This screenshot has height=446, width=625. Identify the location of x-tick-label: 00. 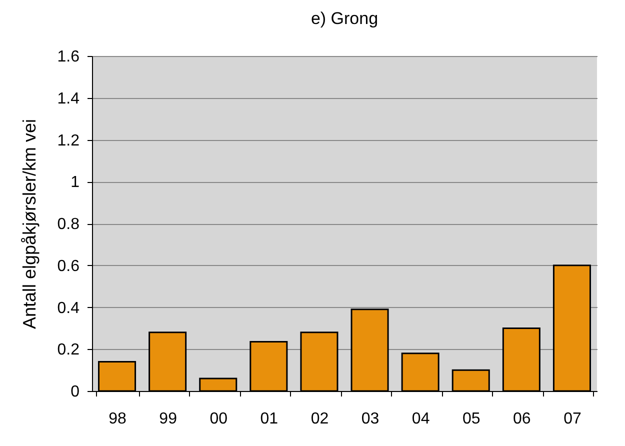
(219, 419).